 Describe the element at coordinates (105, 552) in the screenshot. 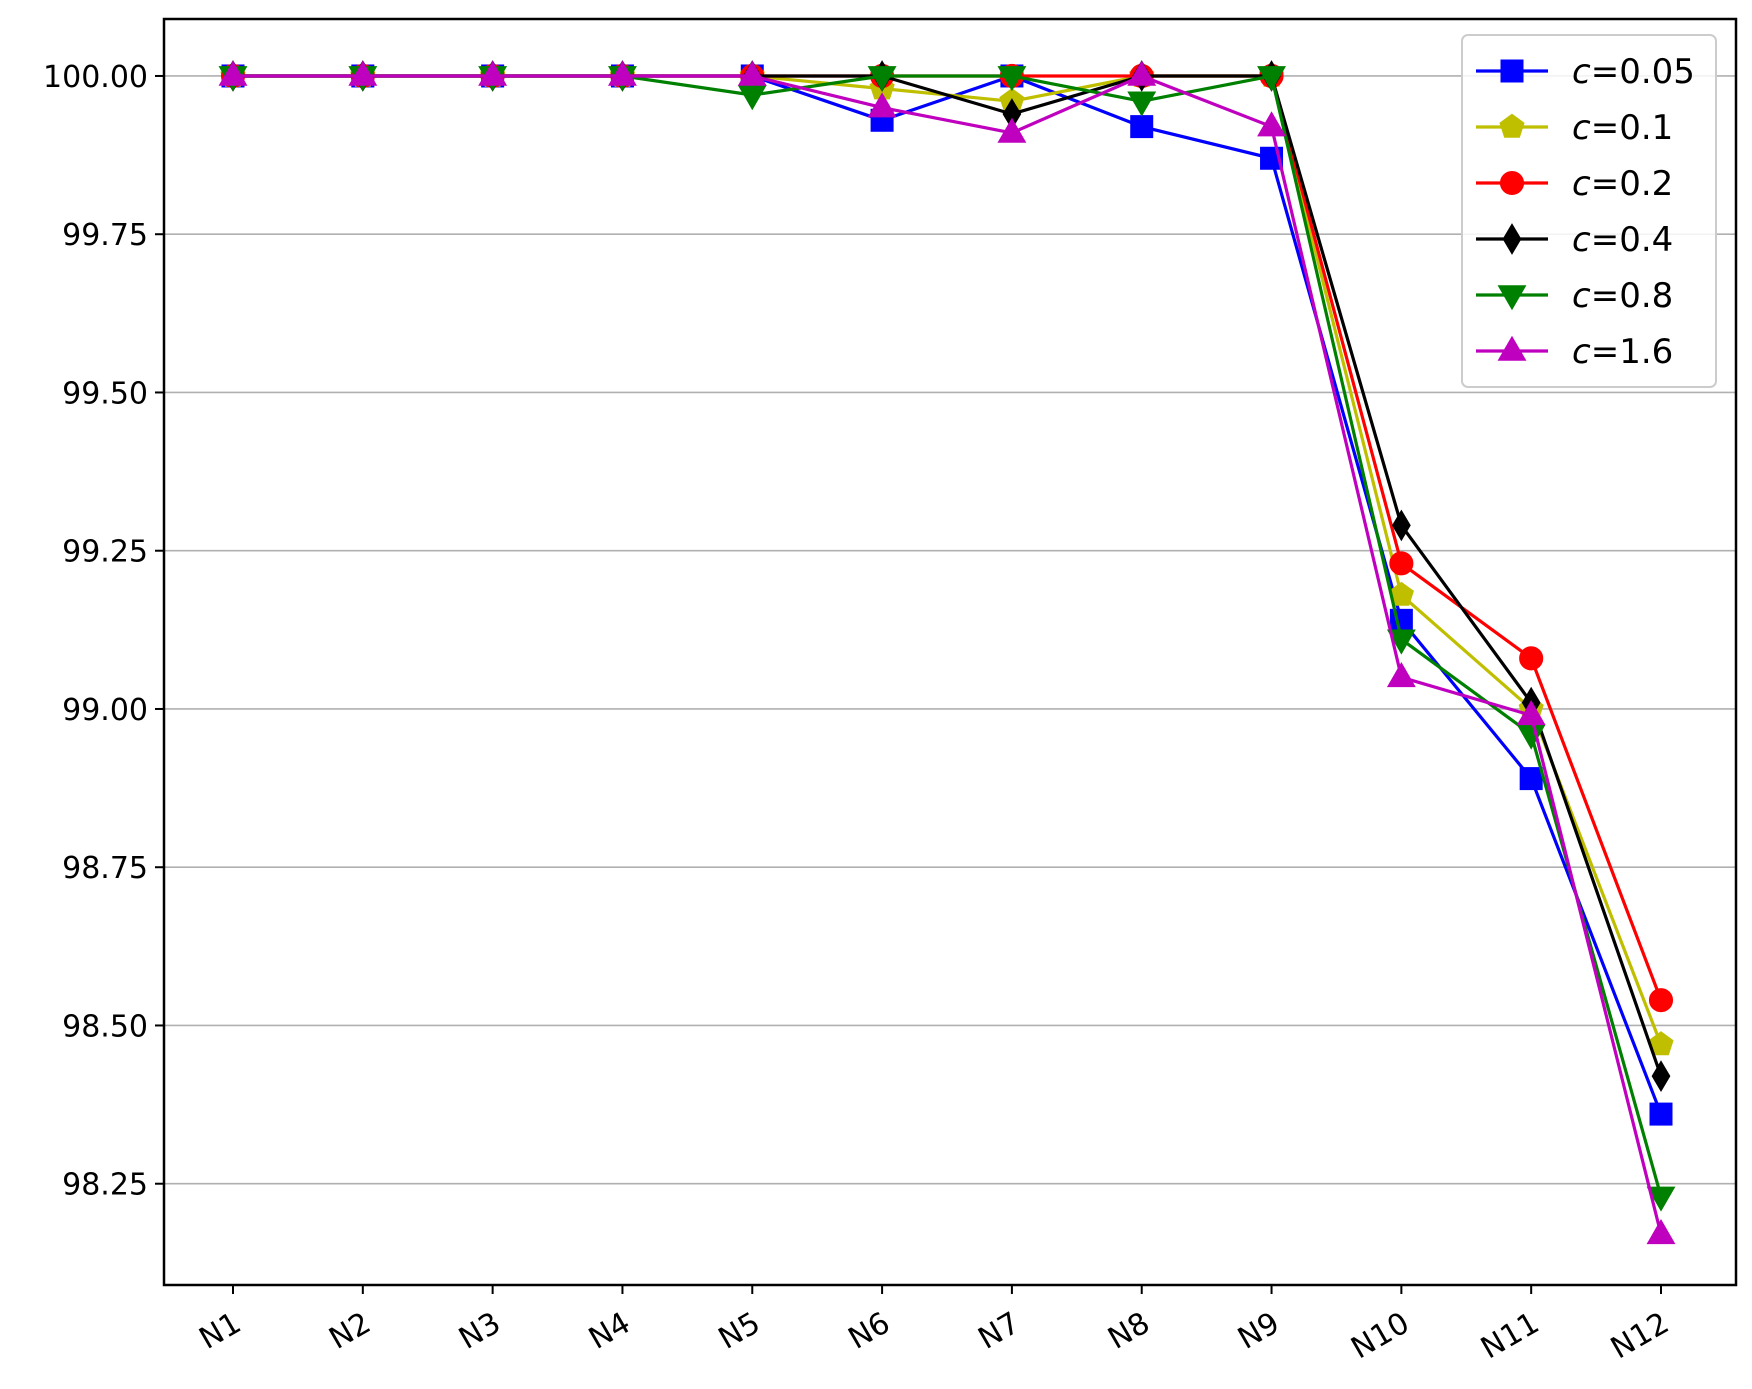

I see `y-tick-label: 99.25` at that location.